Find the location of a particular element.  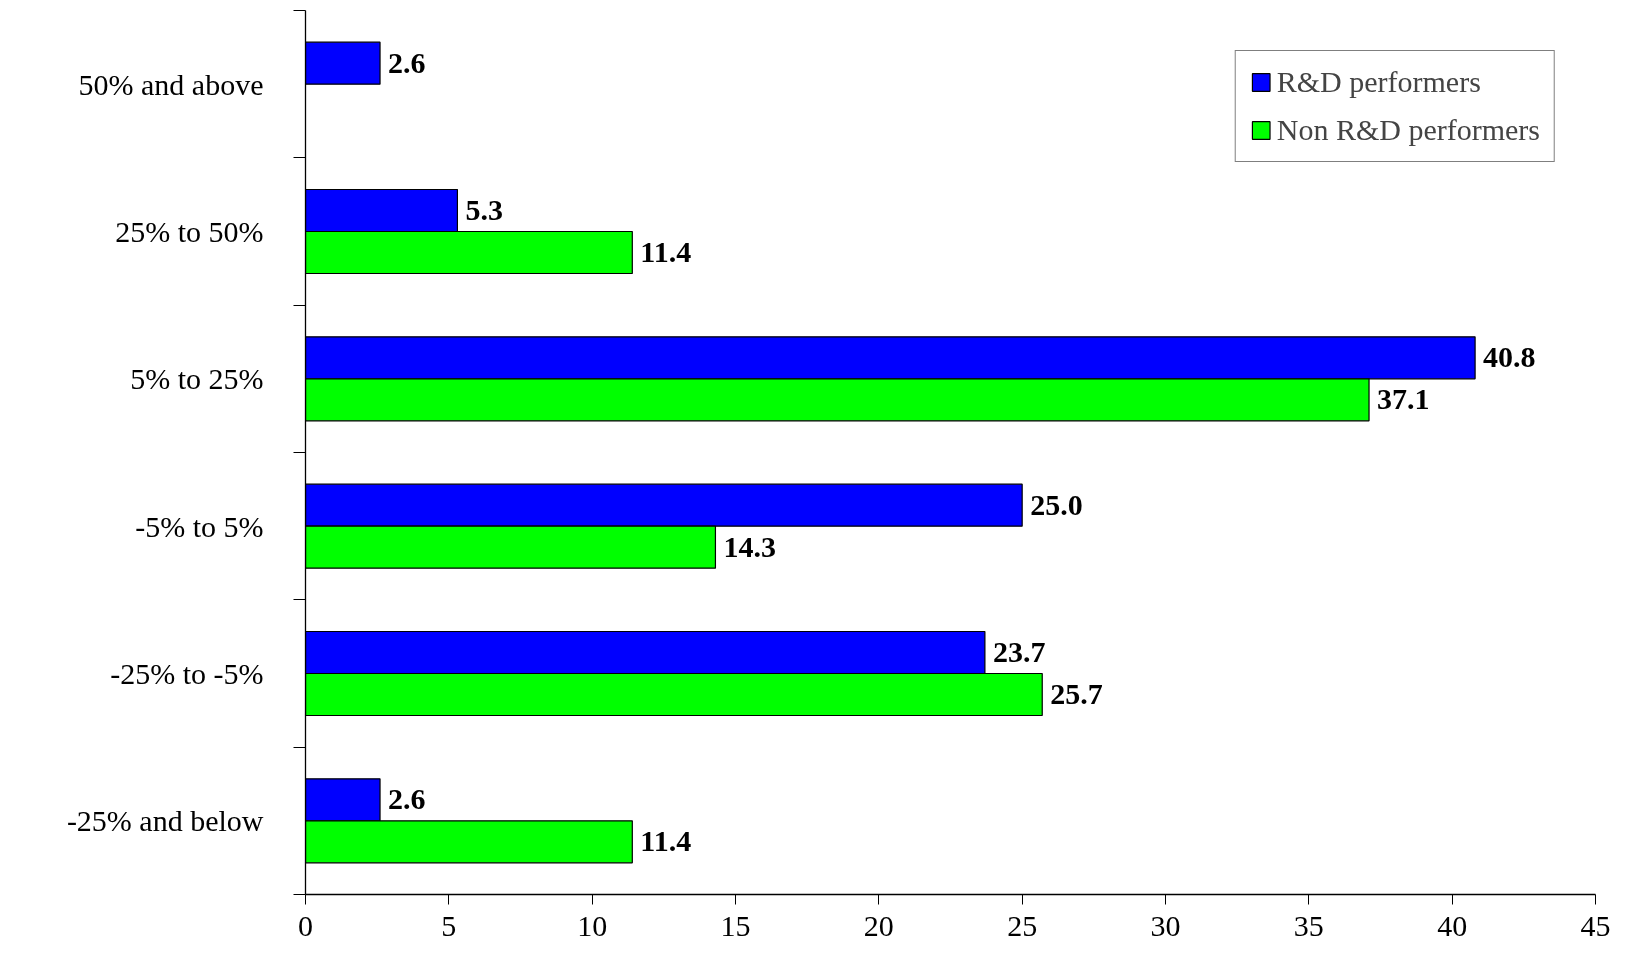

legend-label: Non R&D performers is located at coordinates (1408, 130).